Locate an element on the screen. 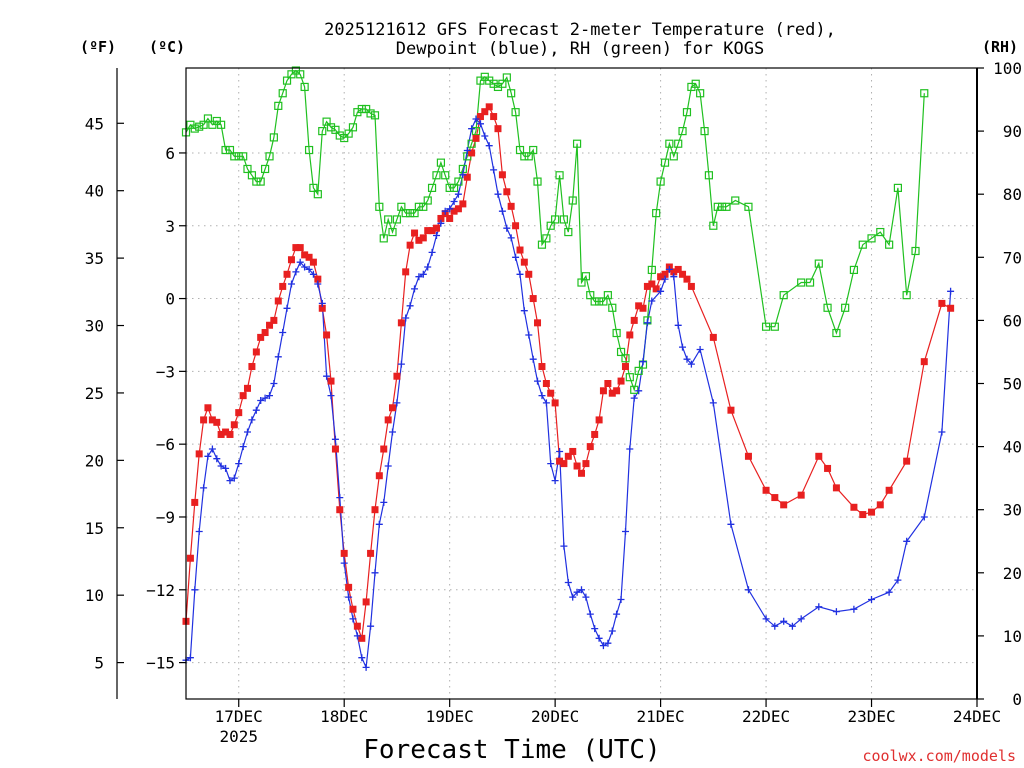  fahrenheit-tick-label: 40 is located at coordinates (94, 191).